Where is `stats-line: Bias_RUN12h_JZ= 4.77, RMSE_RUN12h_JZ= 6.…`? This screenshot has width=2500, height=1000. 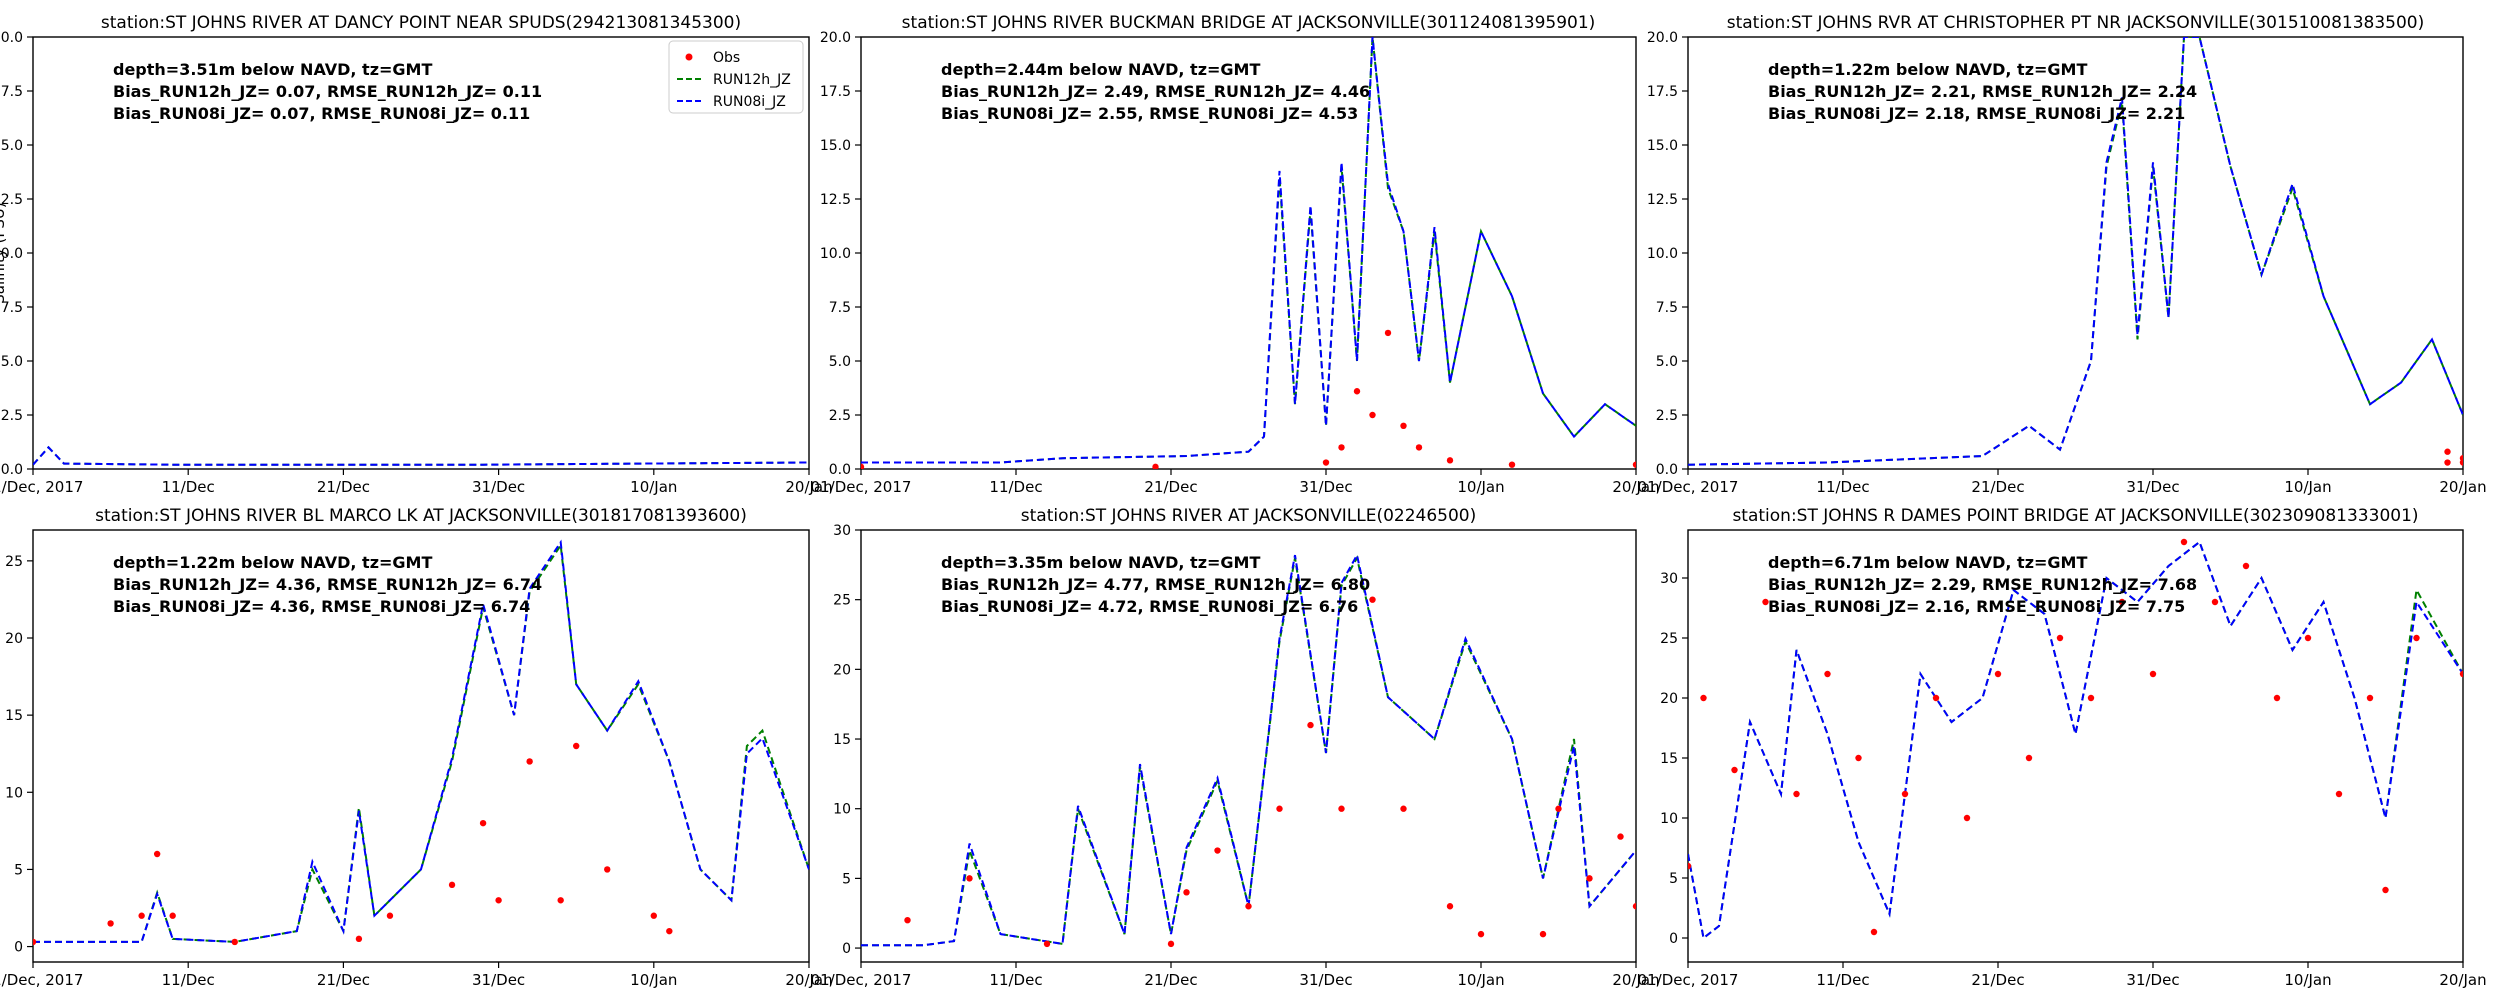
stats-line: Bias_RUN12h_JZ= 4.77, RMSE_RUN12h_JZ= 6.… is located at coordinates (1155, 584).